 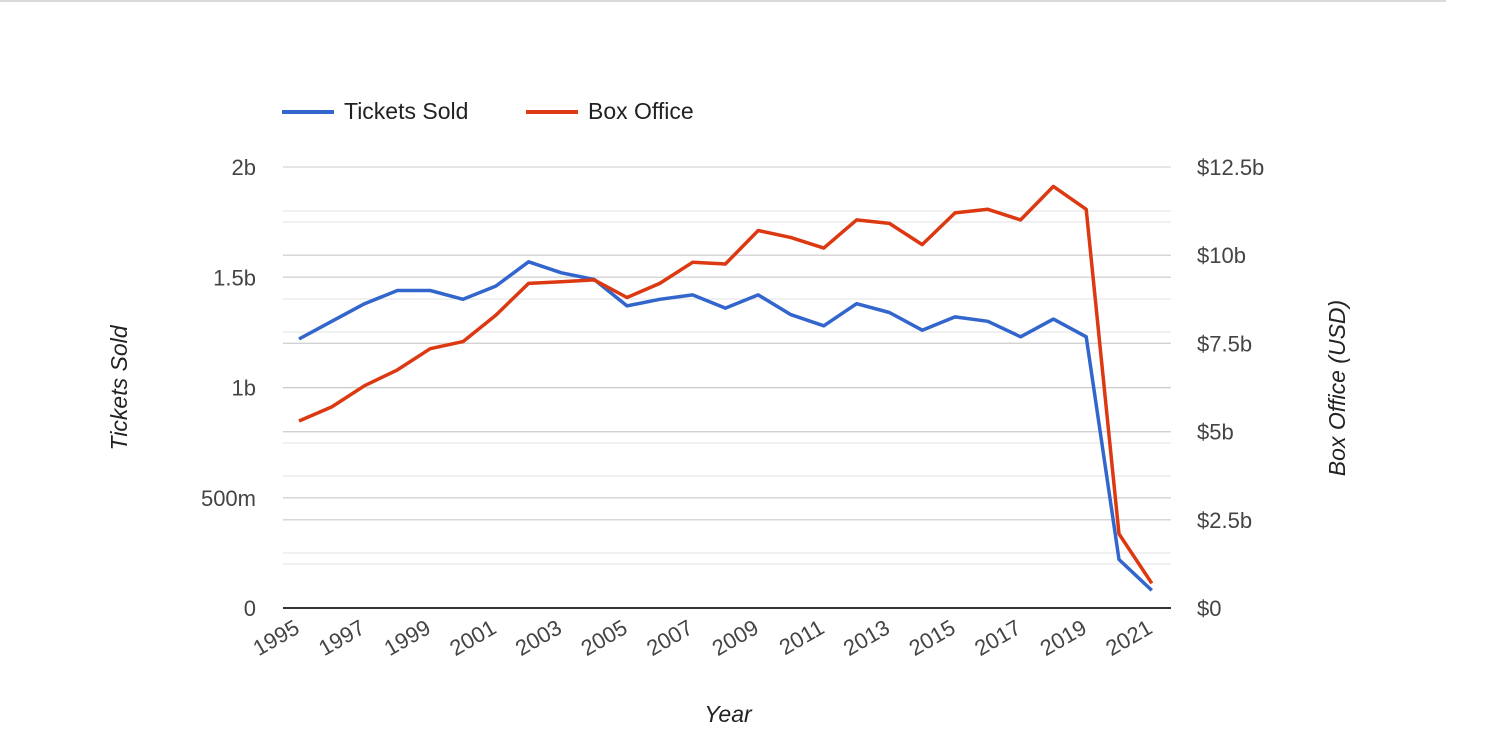 What do you see at coordinates (1128, 638) in the screenshot?
I see `x-tick-label: 2021` at bounding box center [1128, 638].